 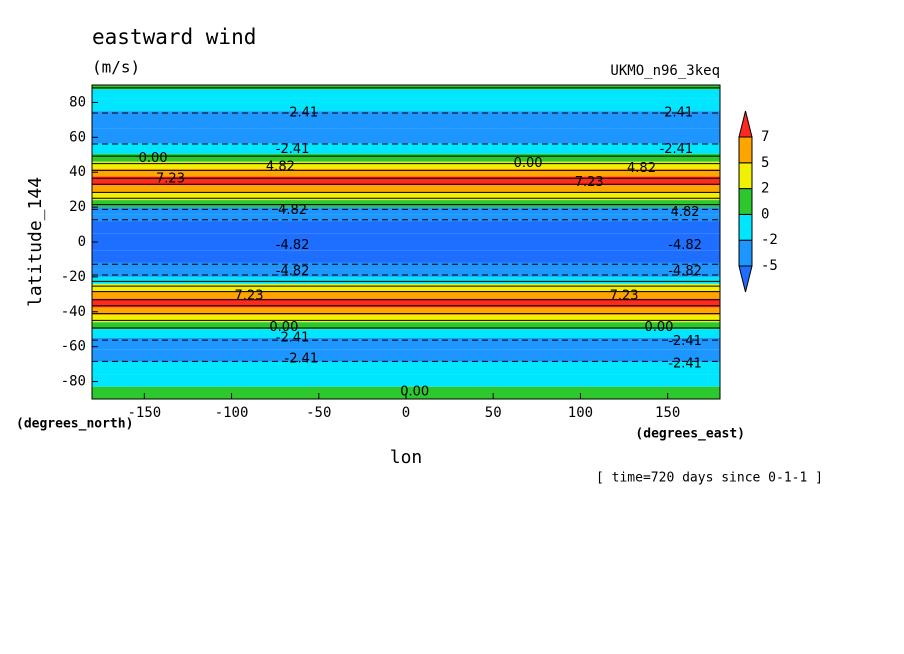 What do you see at coordinates (580, 413) in the screenshot?
I see `x-tick-label: 100` at bounding box center [580, 413].